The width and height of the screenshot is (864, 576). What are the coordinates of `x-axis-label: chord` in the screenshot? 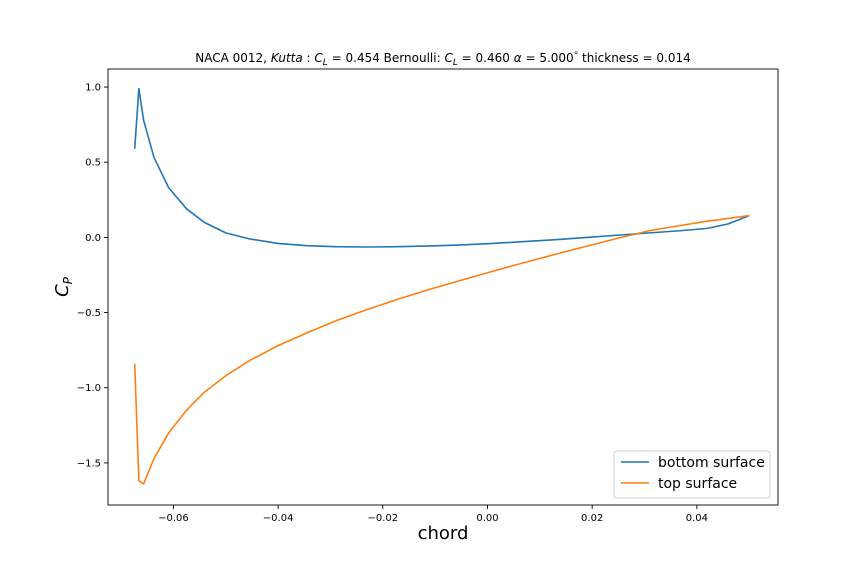 It's located at (443, 533).